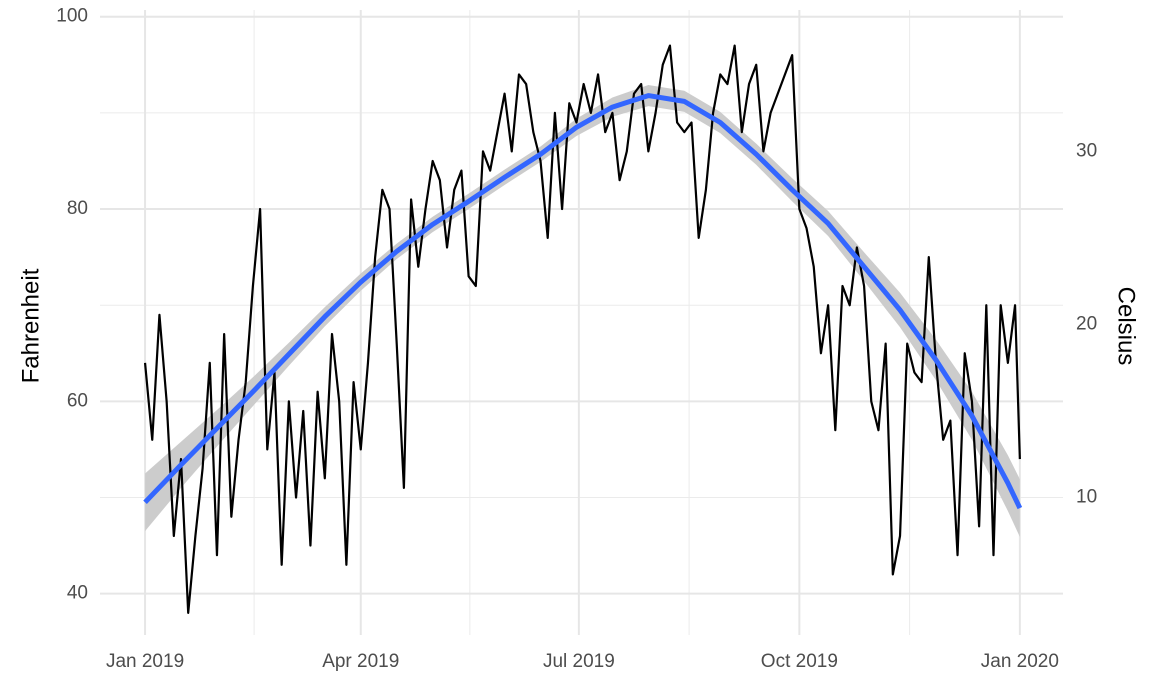 The image size is (1152, 691). What do you see at coordinates (1126, 326) in the screenshot?
I see `y2-axis-title: Celsius` at bounding box center [1126, 326].